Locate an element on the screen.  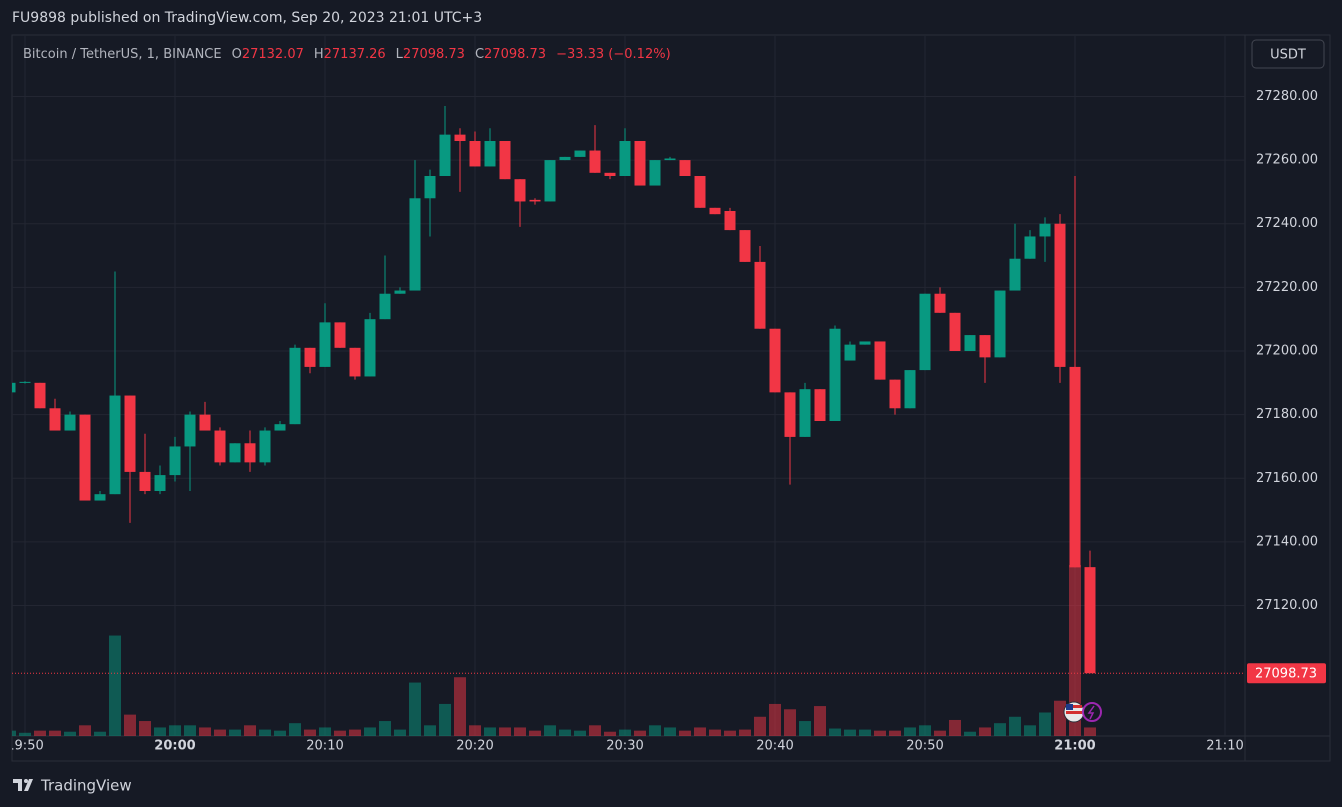
legend-change: −33.33 (−0.12%) is located at coordinates (613, 54).